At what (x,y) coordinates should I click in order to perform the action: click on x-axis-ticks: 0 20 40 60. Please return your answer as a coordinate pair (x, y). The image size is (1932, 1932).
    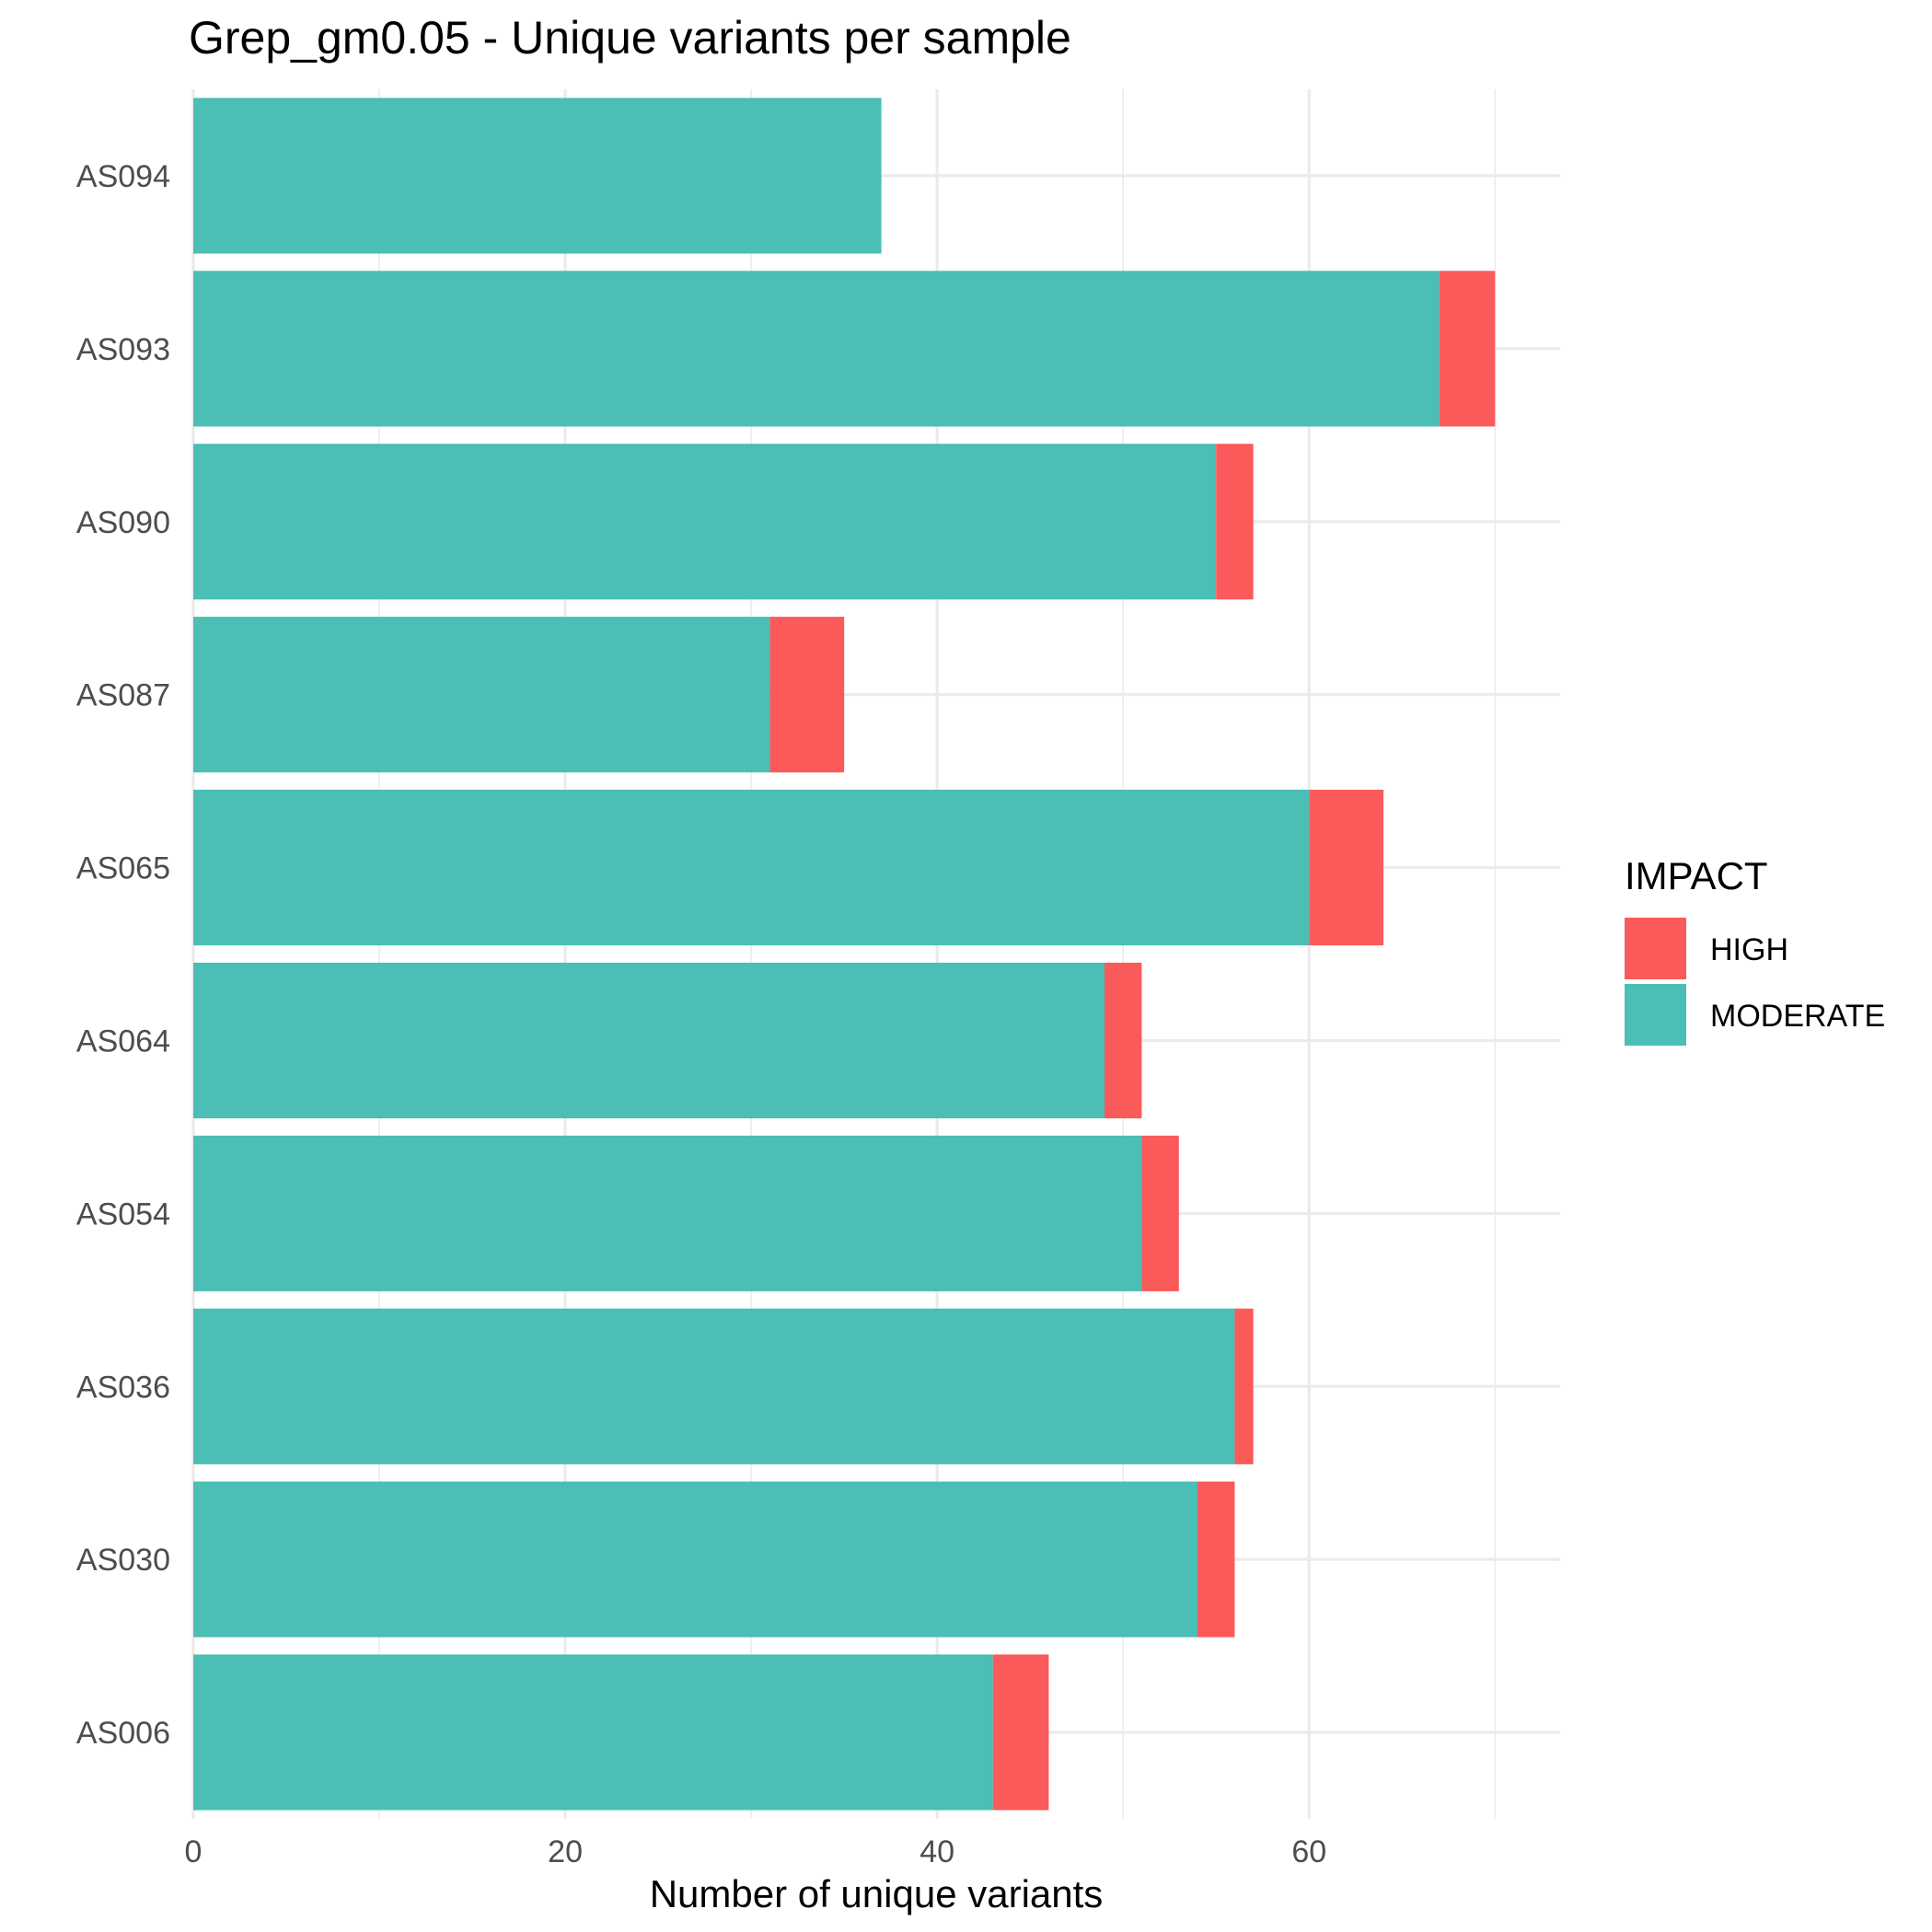
    Looking at the image, I should click on (756, 1852).